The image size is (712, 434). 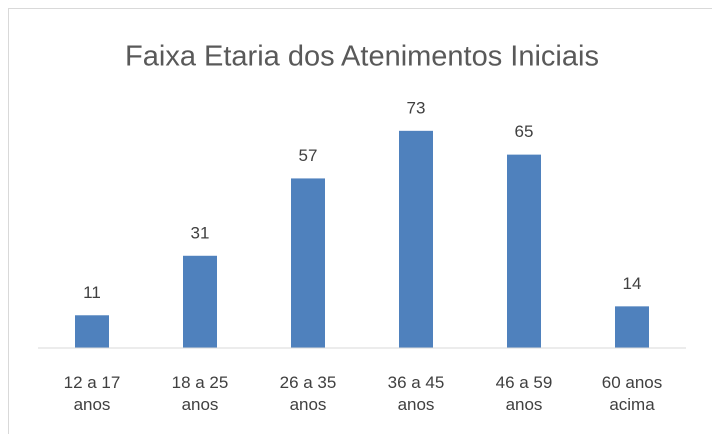 I want to click on x-tick-label: 46 a 59 anos, so click(x=524, y=393).